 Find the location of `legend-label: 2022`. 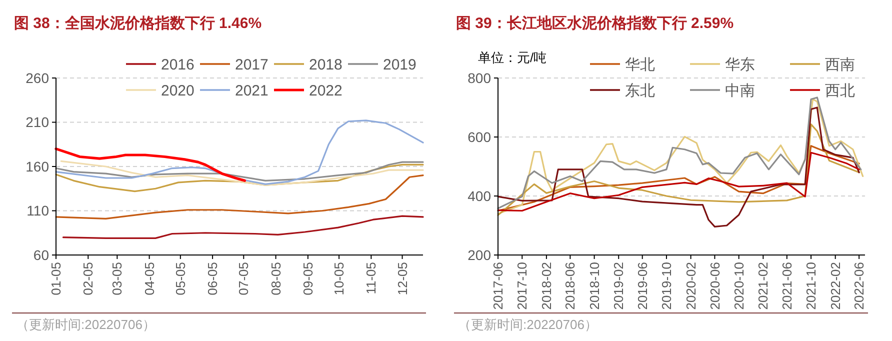

legend-label: 2022 is located at coordinates (325, 91).